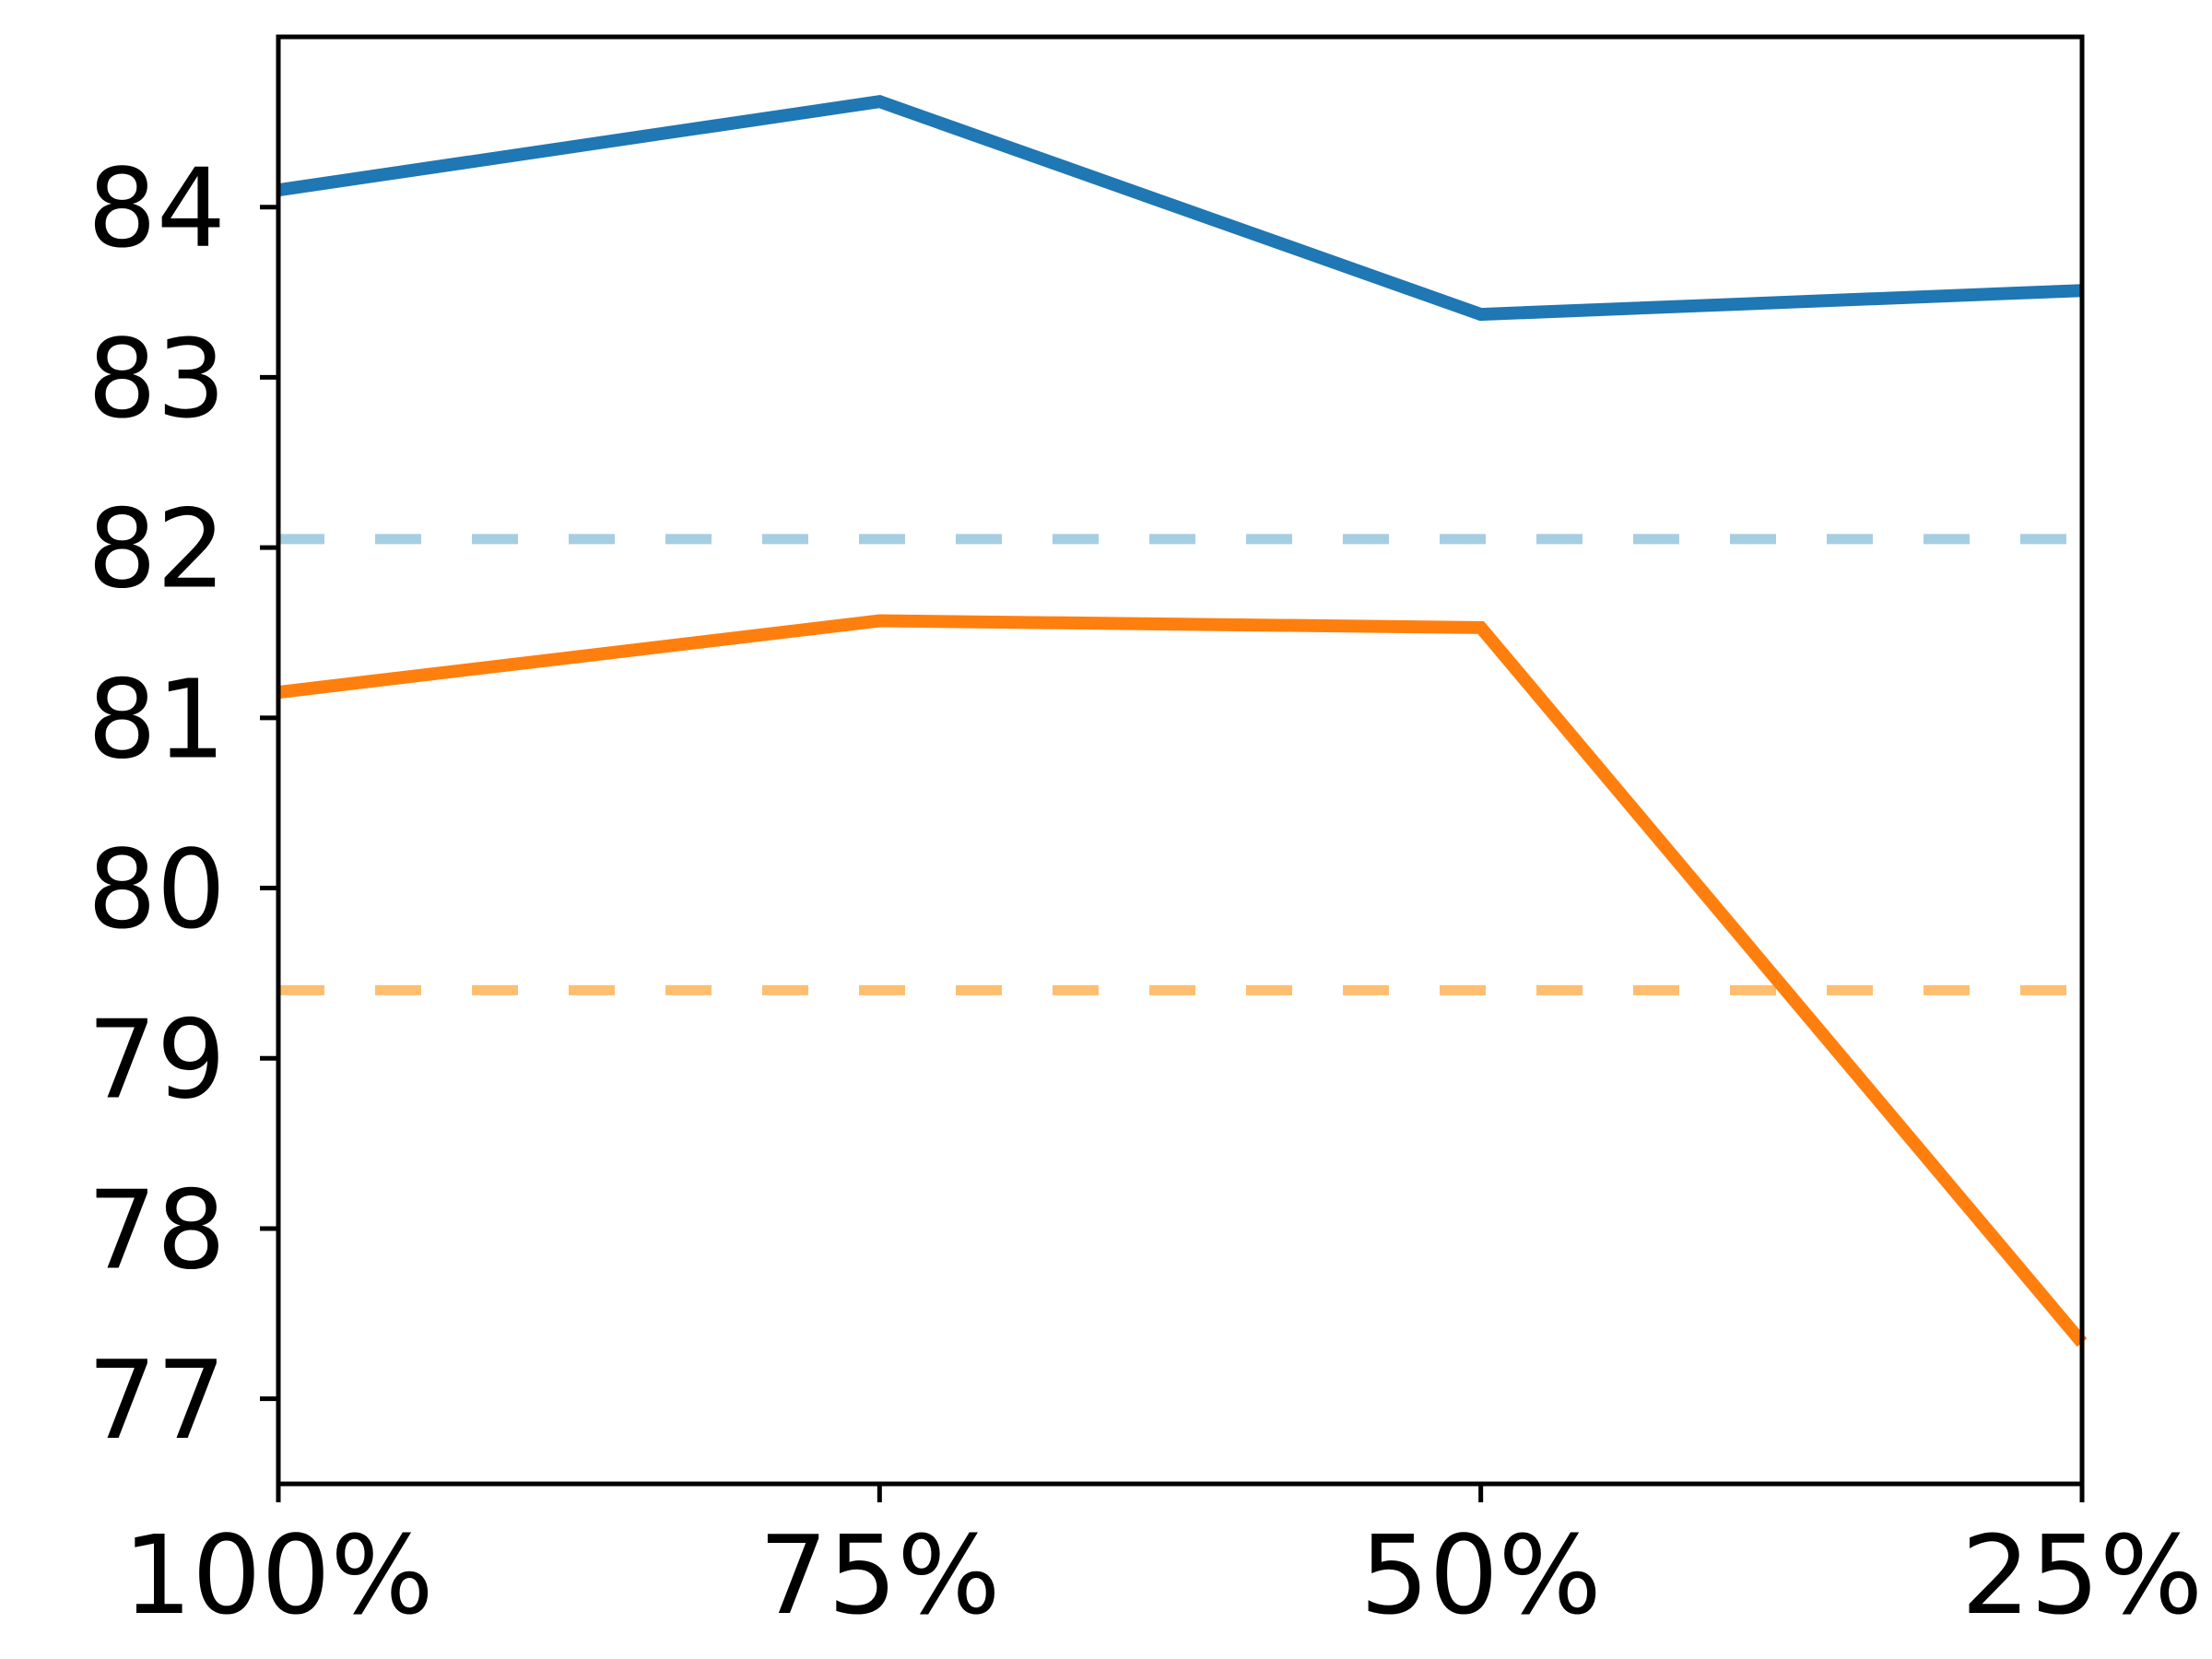 This screenshot has width=2212, height=1659. What do you see at coordinates (157, 378) in the screenshot?
I see `y-axis-tick-label: 83` at bounding box center [157, 378].